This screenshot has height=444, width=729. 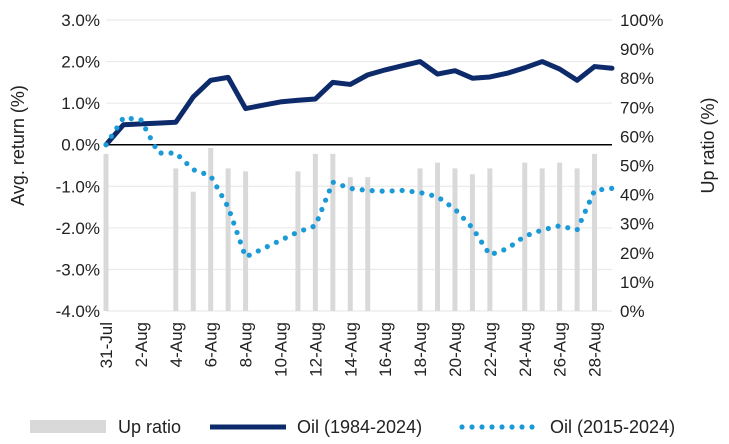 I want to click on legend-oil-short-swatch, so click(x=497, y=427).